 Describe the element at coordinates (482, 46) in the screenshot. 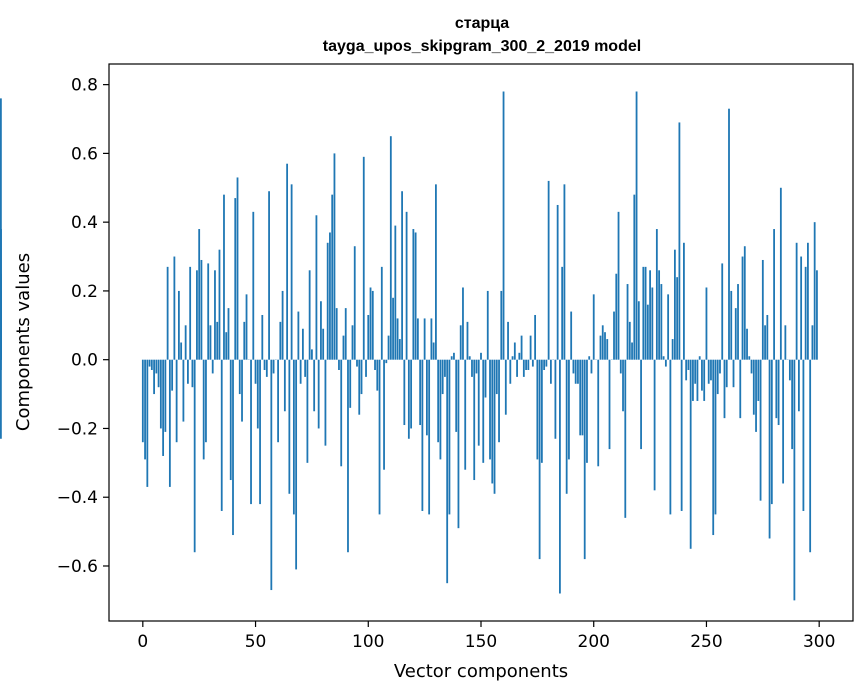

I see `chart-subtitle: tayga_upos_skipgram_300_2_2019 model` at that location.